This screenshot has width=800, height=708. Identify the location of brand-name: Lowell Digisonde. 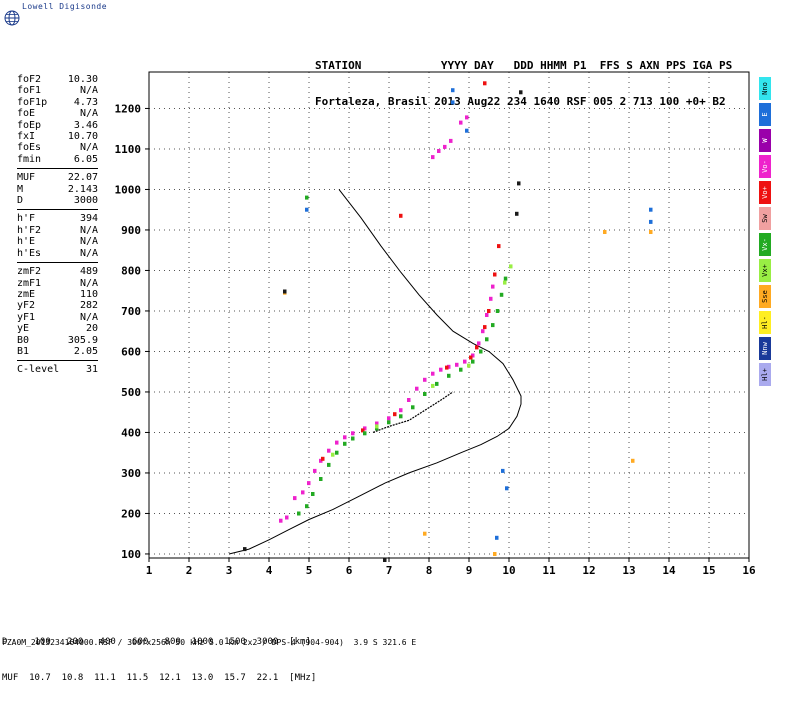
(65, 6).